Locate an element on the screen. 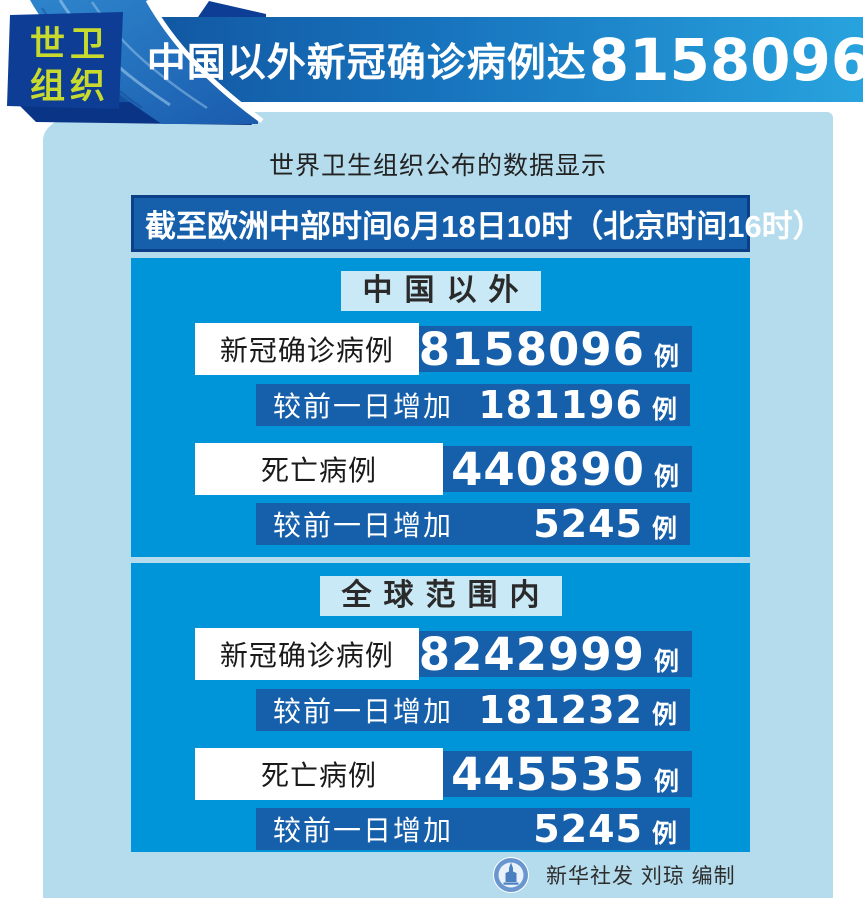  org-label-line1: 世卫 is located at coordinates (70, 44).